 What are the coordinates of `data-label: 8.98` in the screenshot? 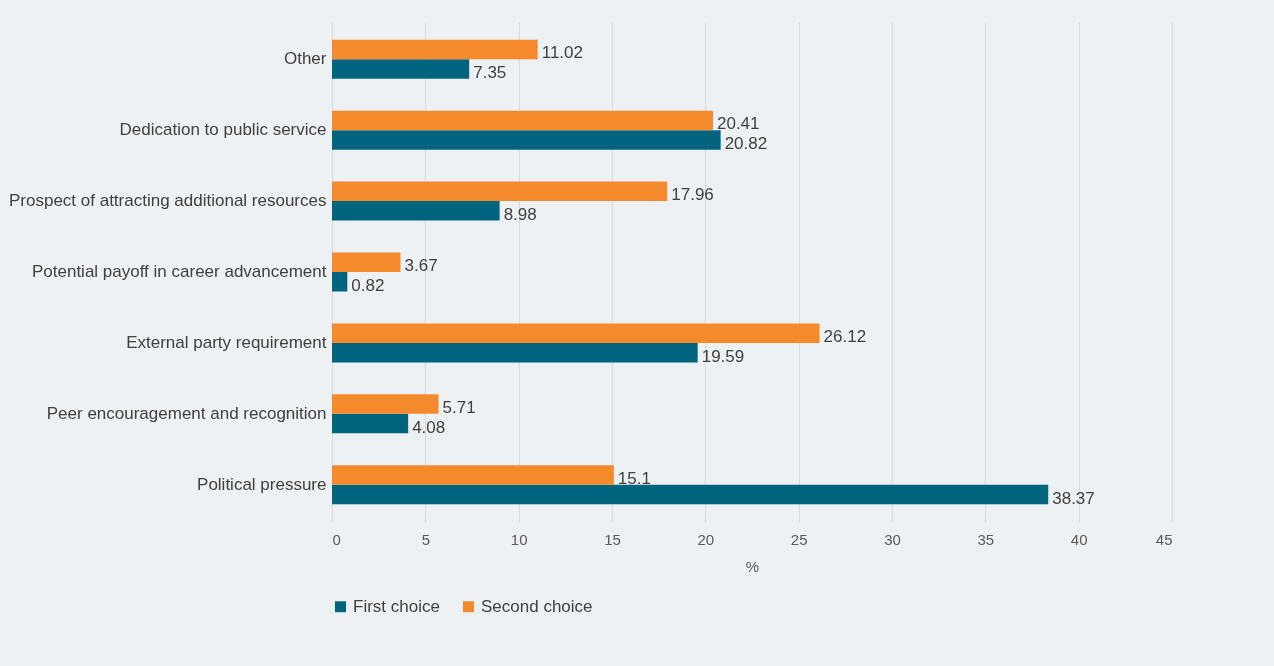 It's located at (520, 214).